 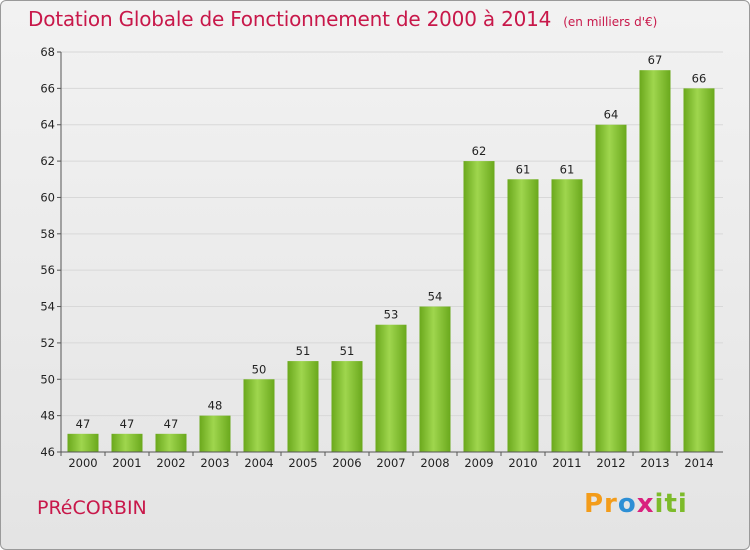 What do you see at coordinates (47, 161) in the screenshot?
I see `y-tick-label: 62` at bounding box center [47, 161].